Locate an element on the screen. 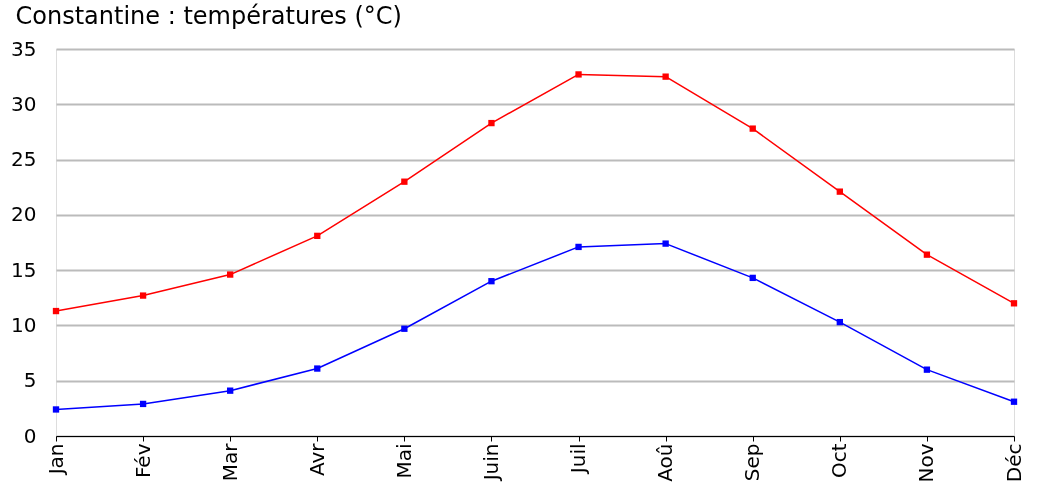 Image resolution: width=1049 pixels, height=492 pixels. x-tick-label: Sep is located at coordinates (752, 462).